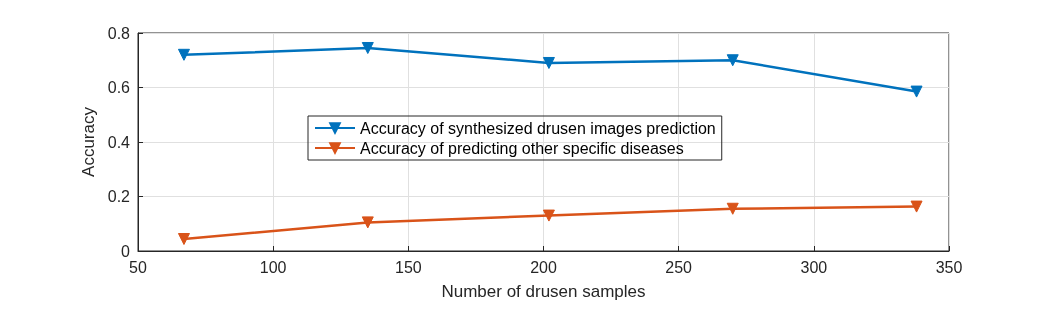 The width and height of the screenshot is (1059, 321). I want to click on x-tick-label: 150, so click(408, 267).